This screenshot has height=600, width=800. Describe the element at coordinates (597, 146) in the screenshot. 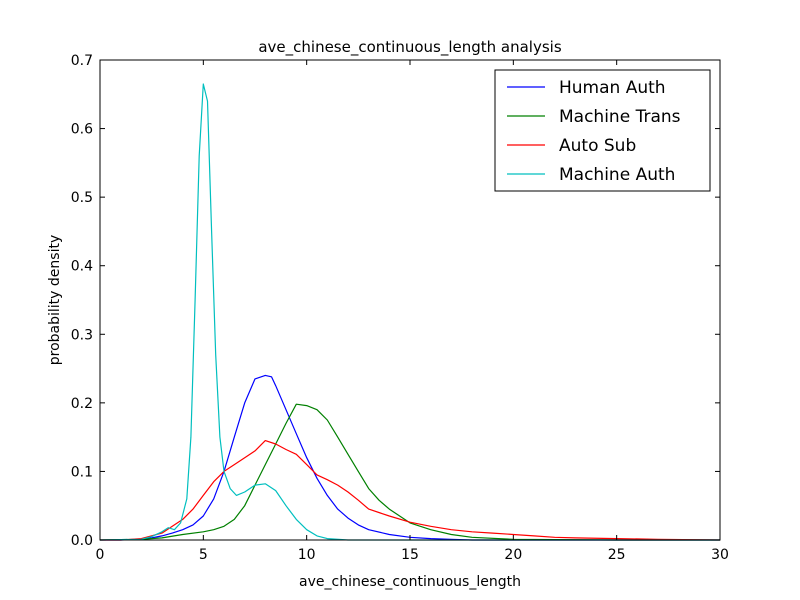

I see `legend-label-2: Auto Sub` at that location.